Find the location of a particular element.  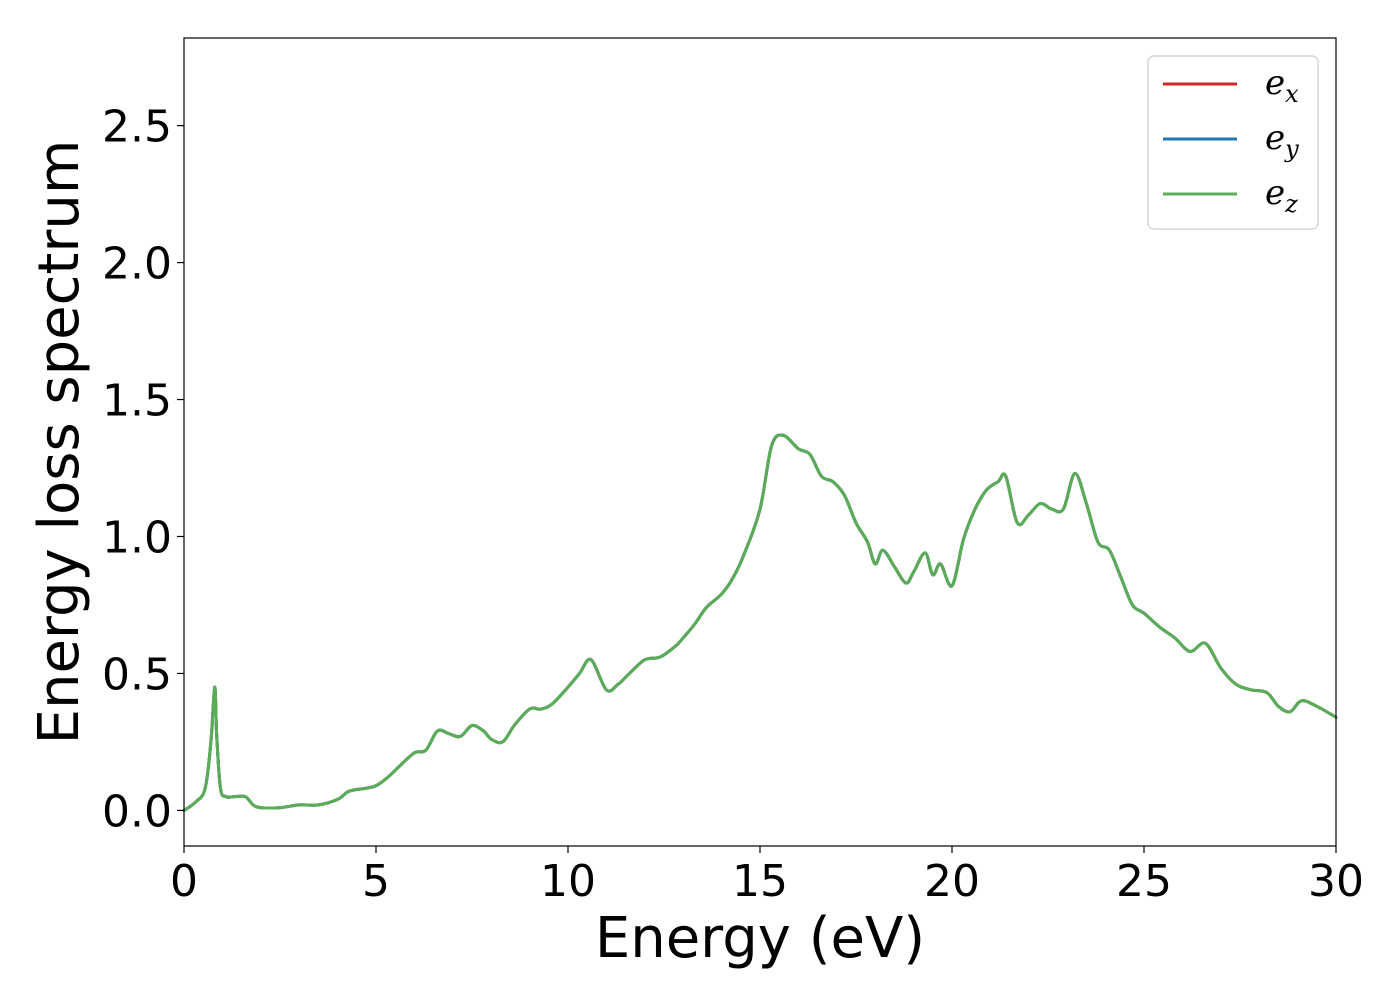

x-tick-label: 0 is located at coordinates (184, 881).